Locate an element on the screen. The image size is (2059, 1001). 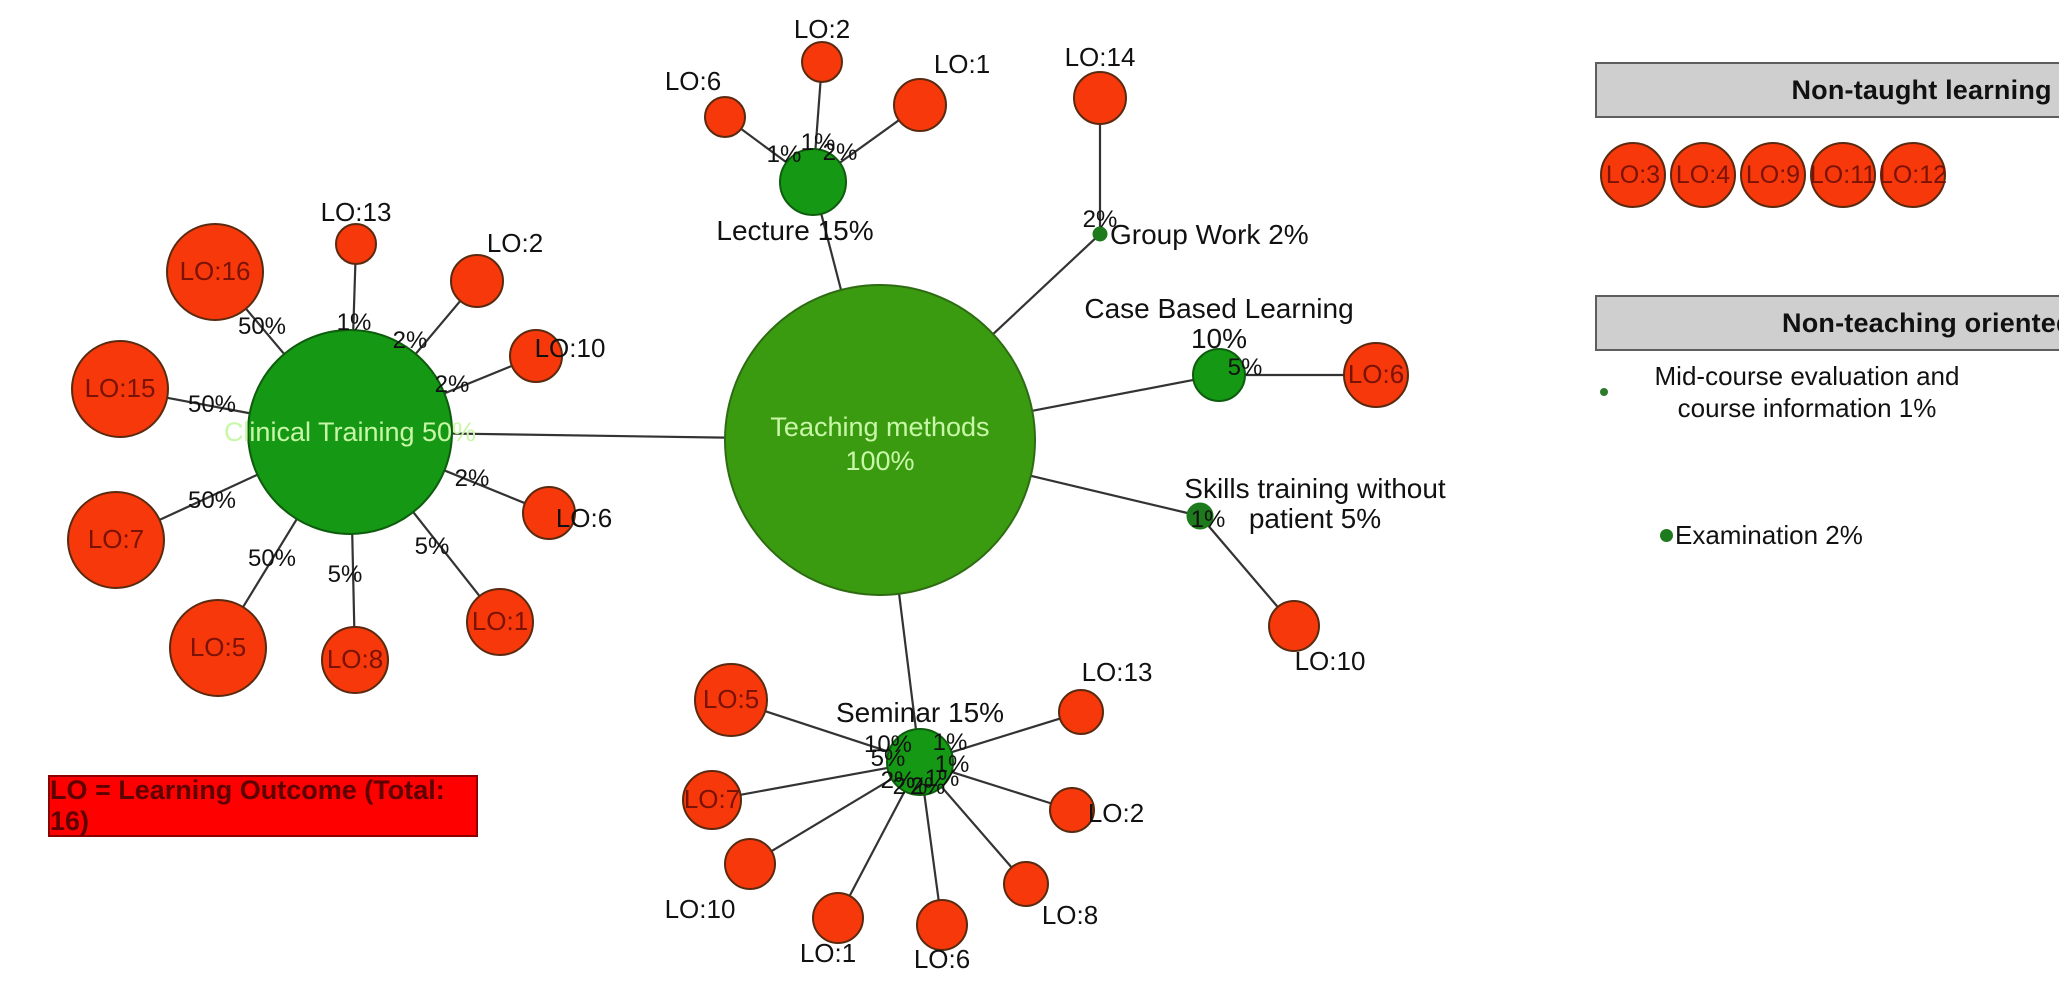
method-label2-skills-training: patient 5% is located at coordinates (1315, 518).